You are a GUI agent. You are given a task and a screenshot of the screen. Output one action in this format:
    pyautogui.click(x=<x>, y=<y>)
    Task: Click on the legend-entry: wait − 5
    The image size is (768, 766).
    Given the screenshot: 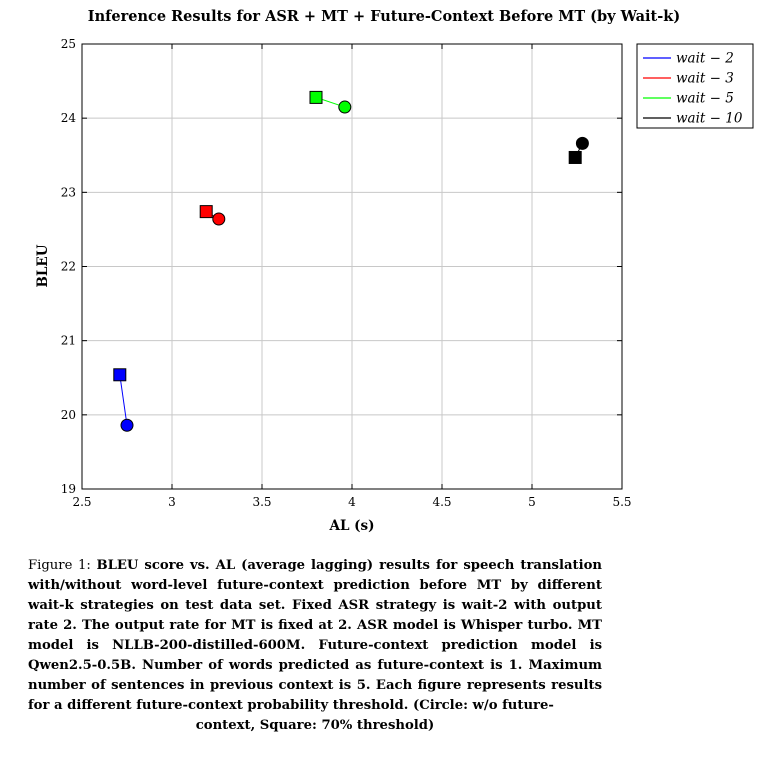 What is the action you would take?
    pyautogui.click(x=705, y=99)
    